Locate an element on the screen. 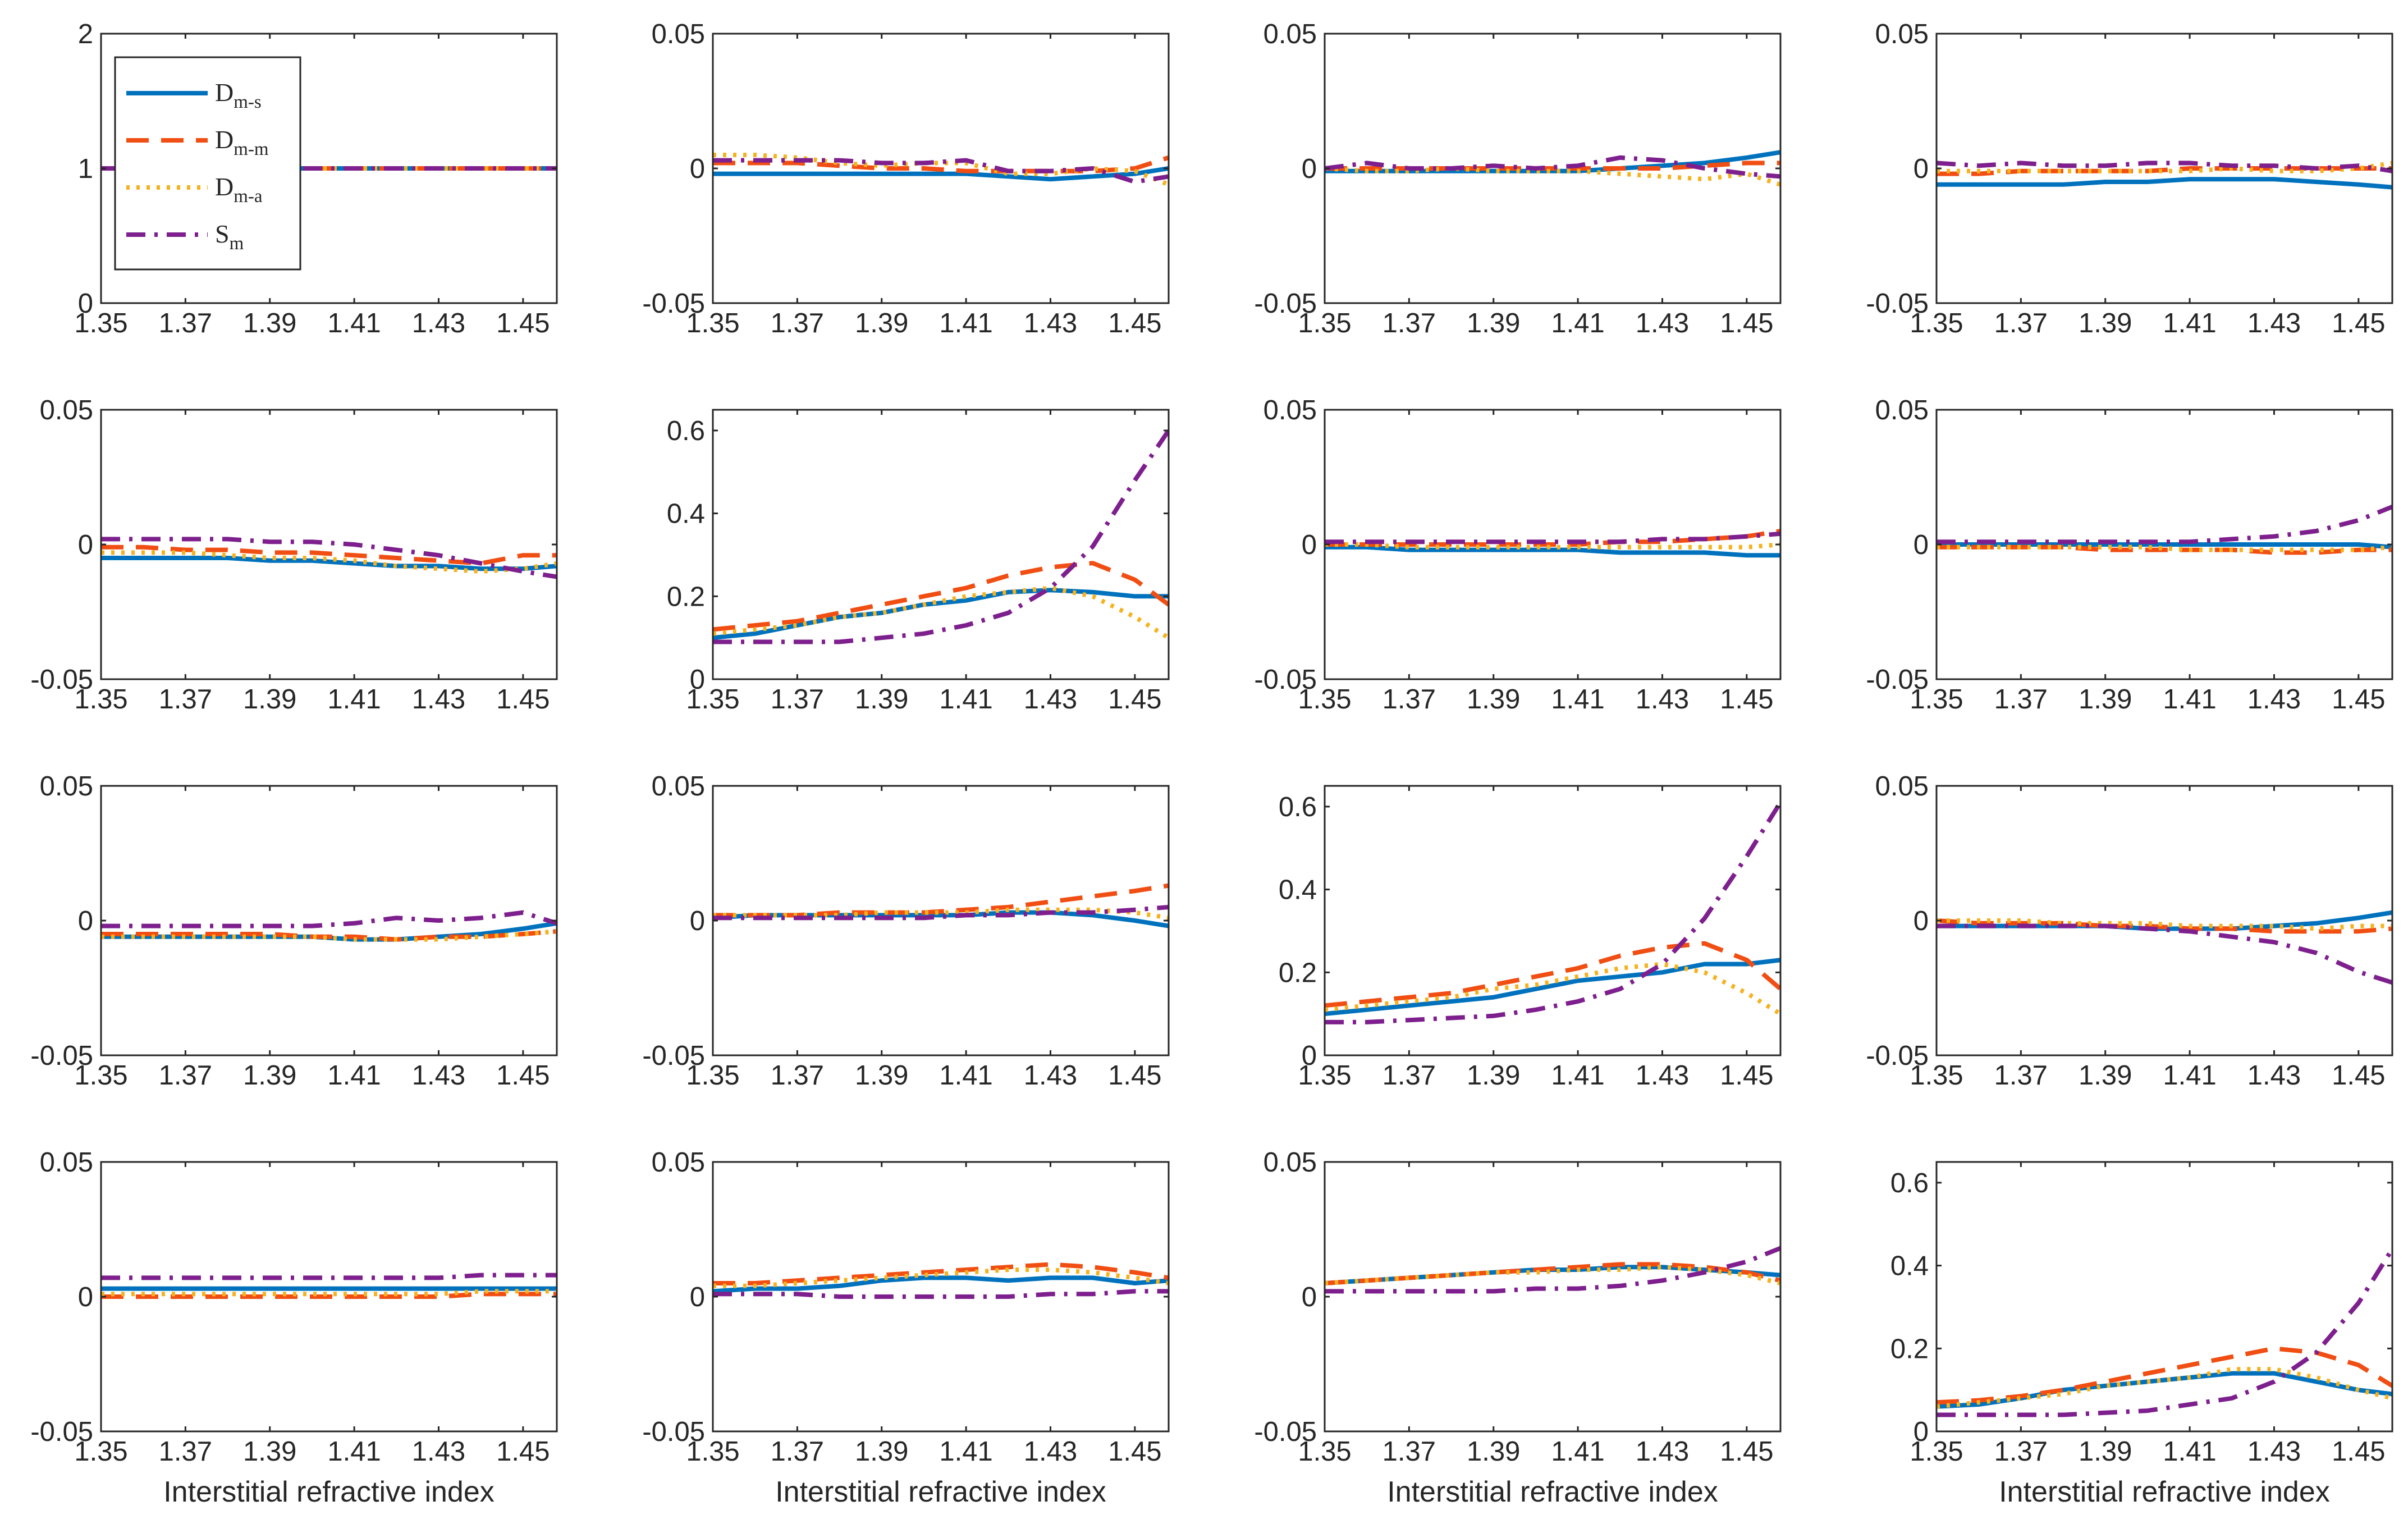 This screenshot has width=2408, height=1533. panel-3-1: 1.35 1.37 1.39 1.41 1.43 1.45 -0.05 0 0.05 is located at coordinates (294, 931).